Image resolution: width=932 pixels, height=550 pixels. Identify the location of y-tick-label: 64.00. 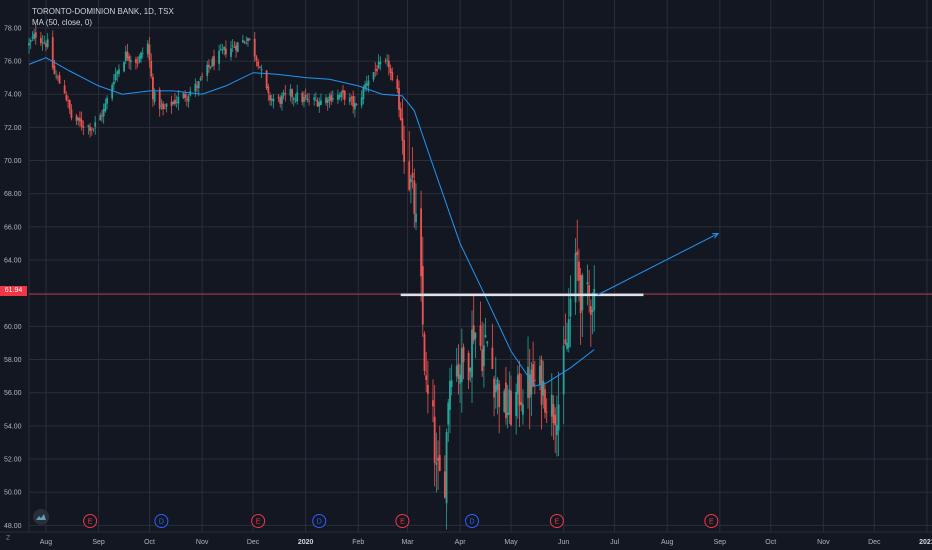
(13, 261).